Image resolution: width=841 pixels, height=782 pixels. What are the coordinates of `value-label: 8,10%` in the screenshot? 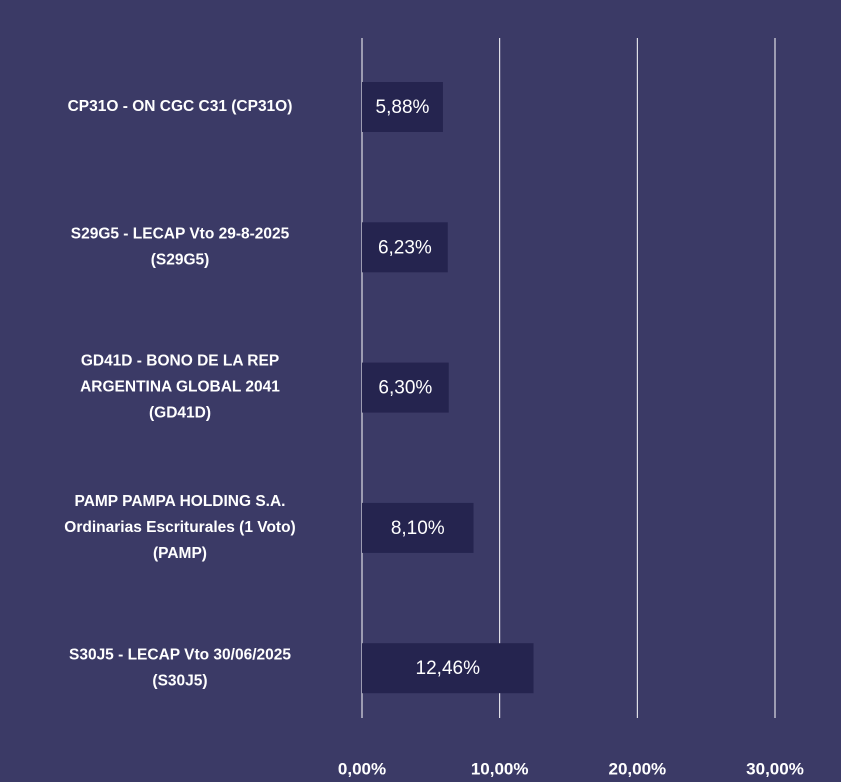 It's located at (418, 528).